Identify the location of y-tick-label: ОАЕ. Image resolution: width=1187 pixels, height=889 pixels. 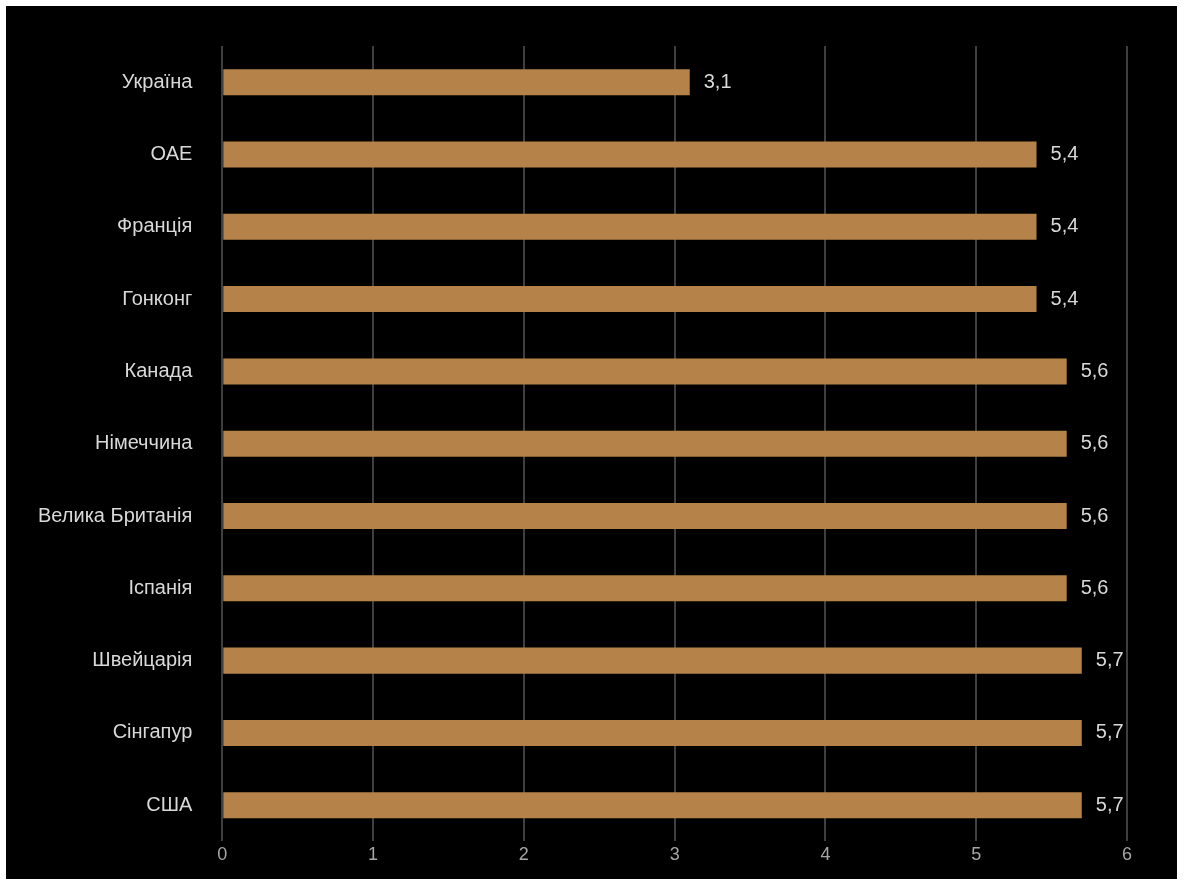
(171, 152).